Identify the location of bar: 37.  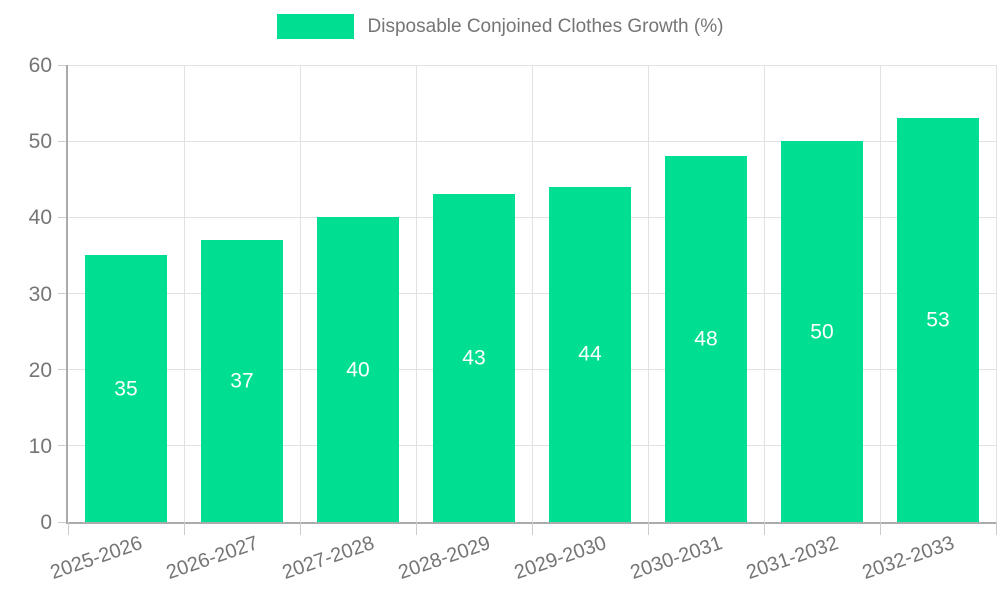
(242, 381).